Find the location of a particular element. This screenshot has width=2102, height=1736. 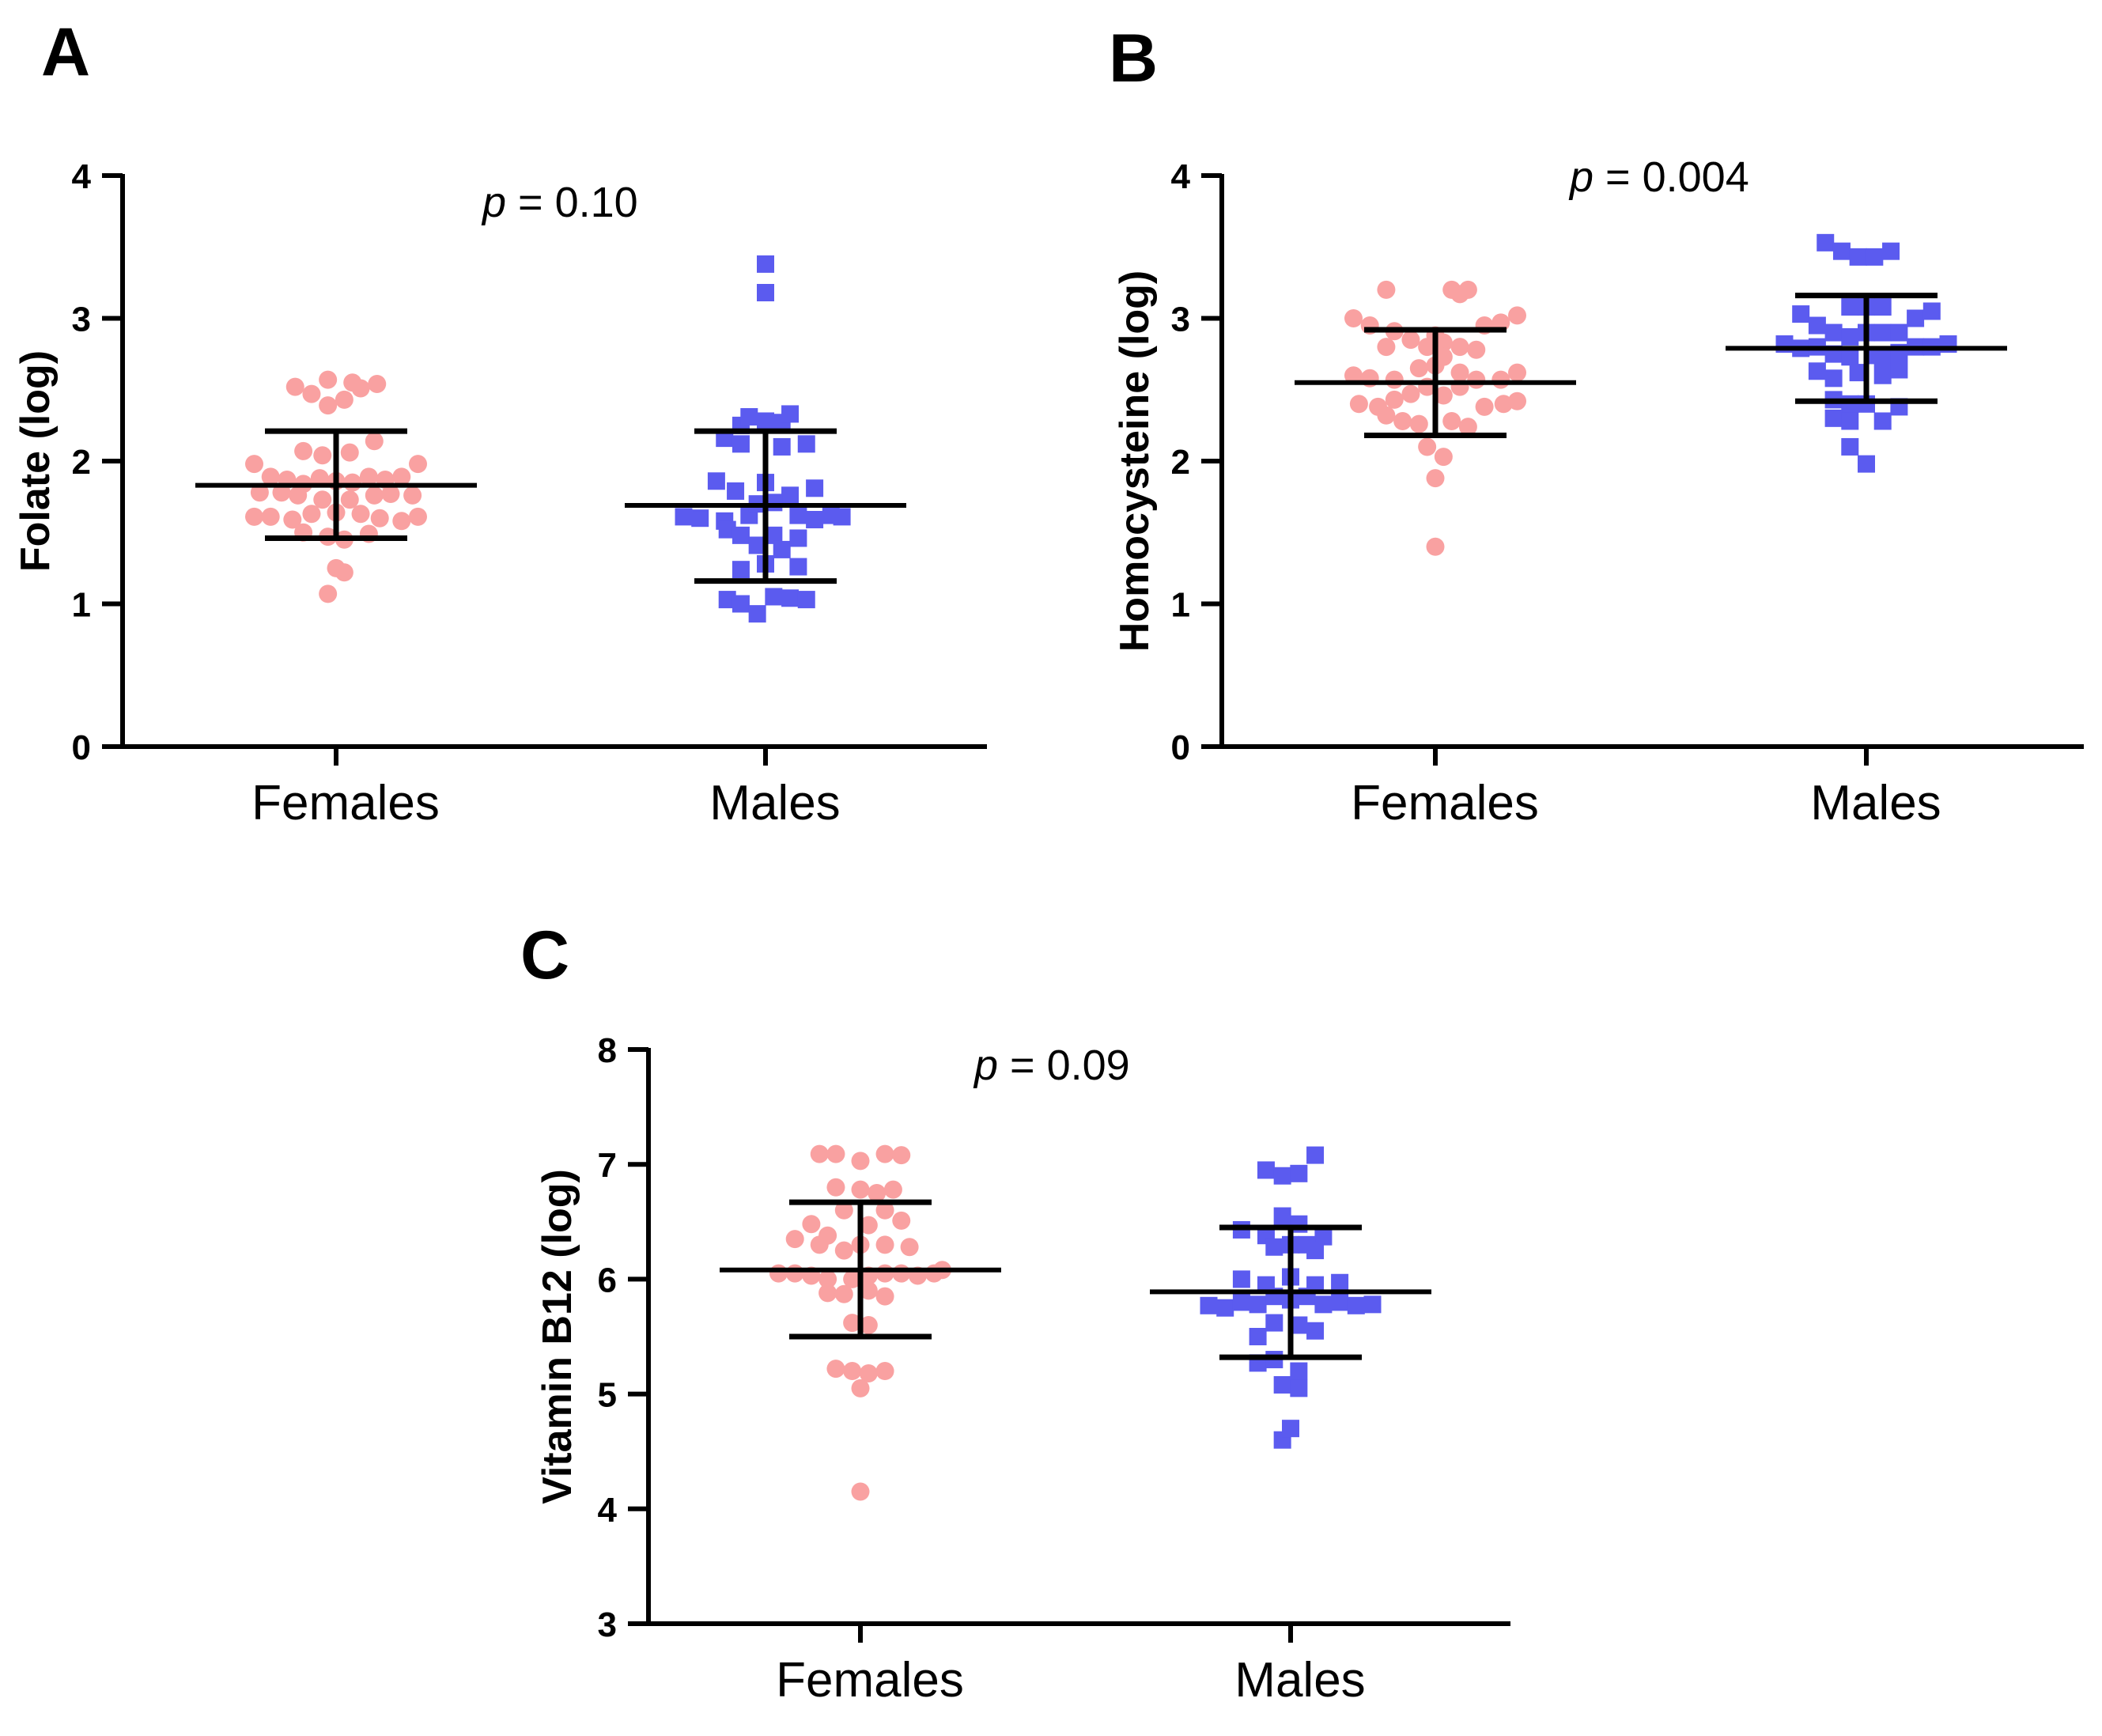

panel-c-p-text: = 0.09 is located at coordinates (1064, 1065).